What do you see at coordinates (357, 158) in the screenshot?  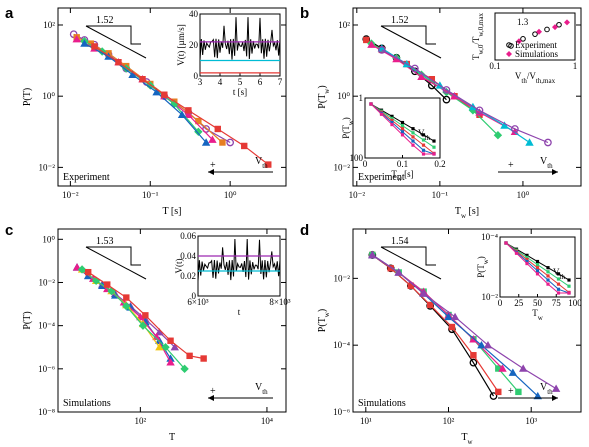 I see `inset-y-tick-label: 100` at bounding box center [357, 158].